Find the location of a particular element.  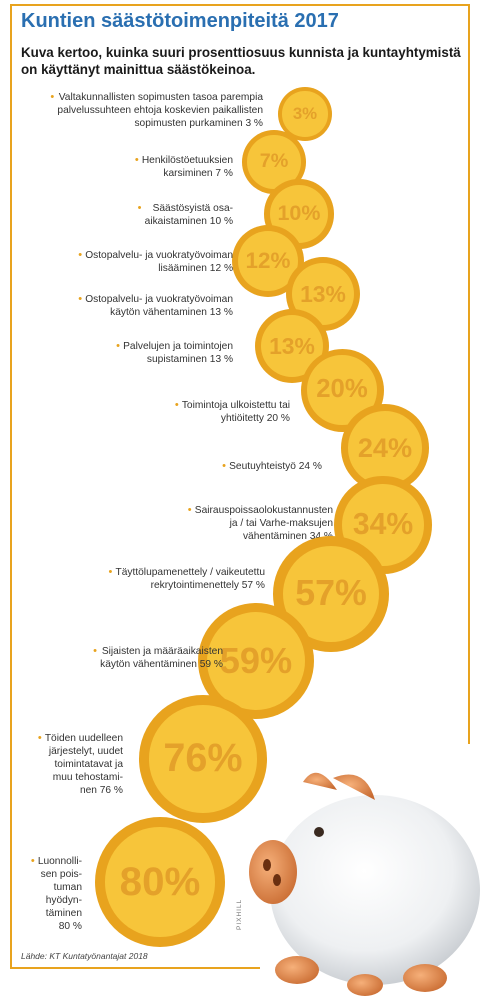

border-bottom is located at coordinates (135, 968).